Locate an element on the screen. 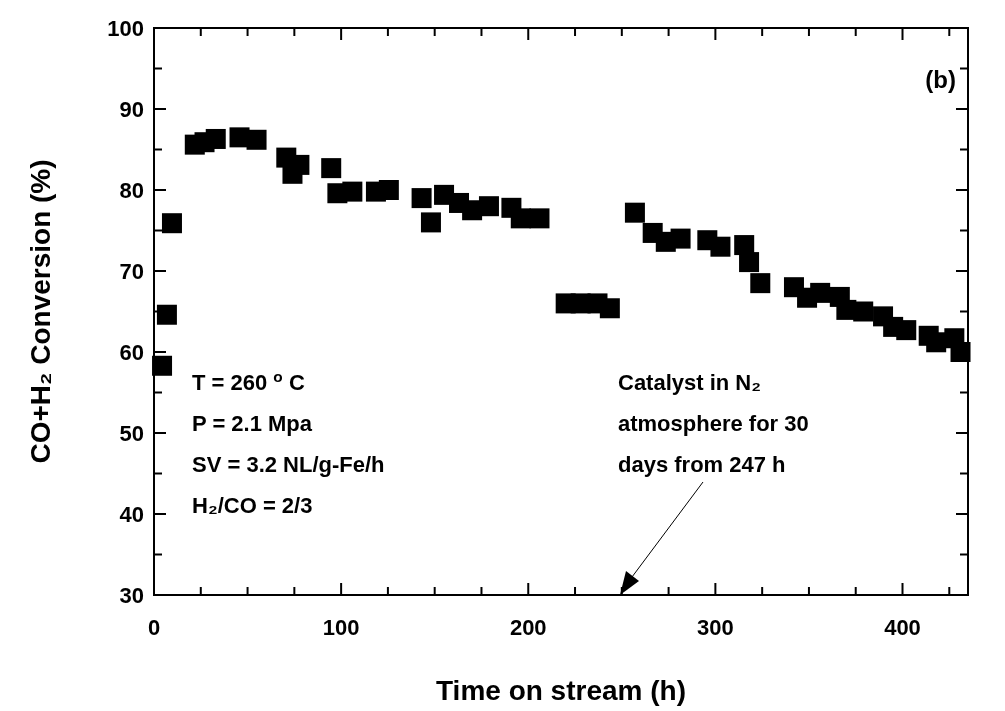  x-tick-label: 200 is located at coordinates (528, 627).